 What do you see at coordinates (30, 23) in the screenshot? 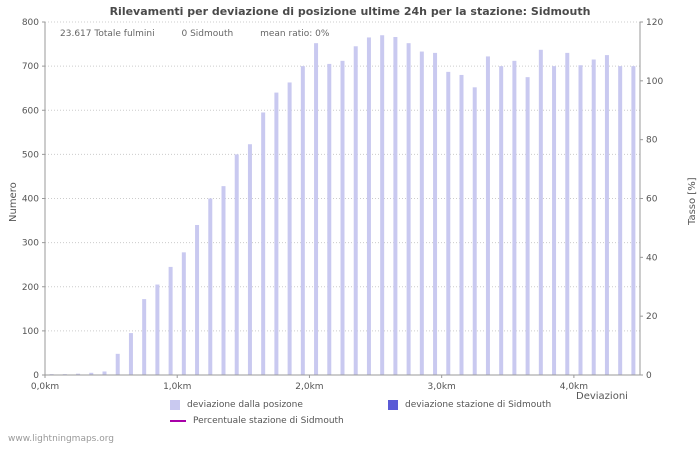
I see `y-left-tick-label: 800` at bounding box center [30, 23].